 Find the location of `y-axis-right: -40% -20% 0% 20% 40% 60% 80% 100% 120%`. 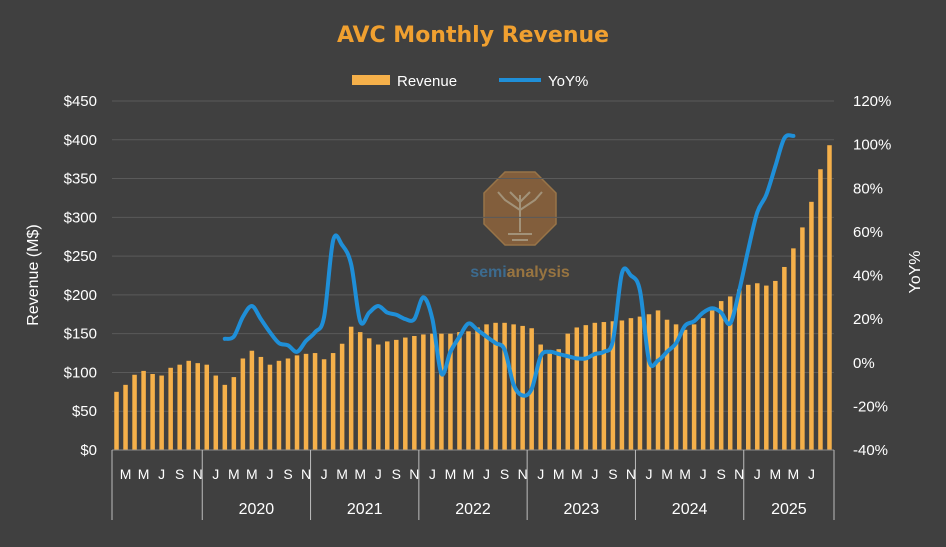

y-axis-right: -40% -20% 0% 20% 40% 60% 80% 100% 120% is located at coordinates (872, 276).